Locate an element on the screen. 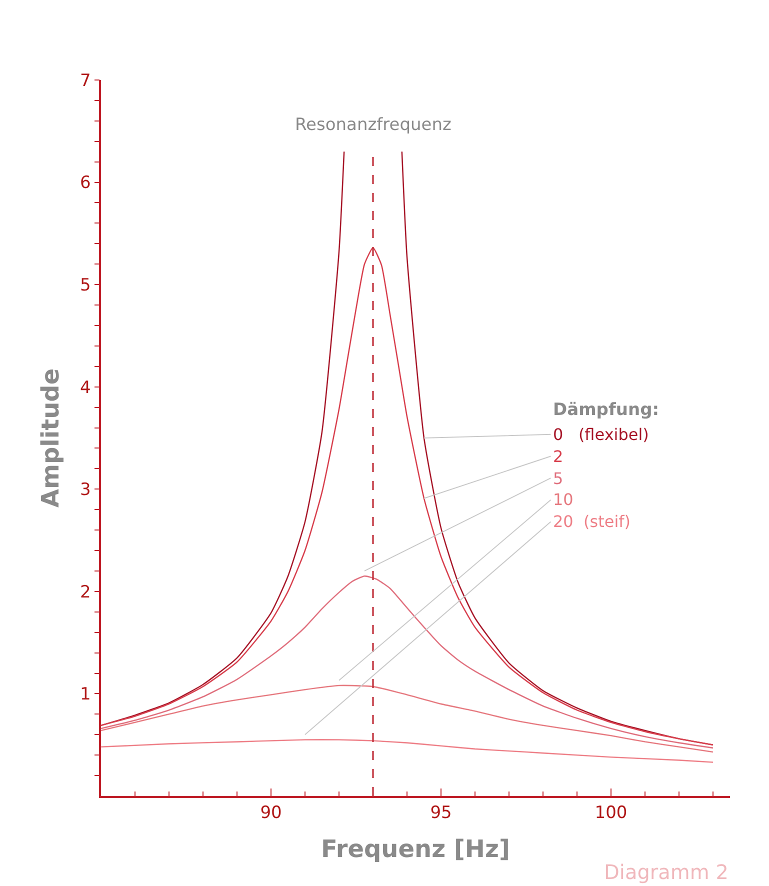 Image resolution: width=769 pixels, height=886 pixels. y-tick-label: 3 is located at coordinates (85, 490).